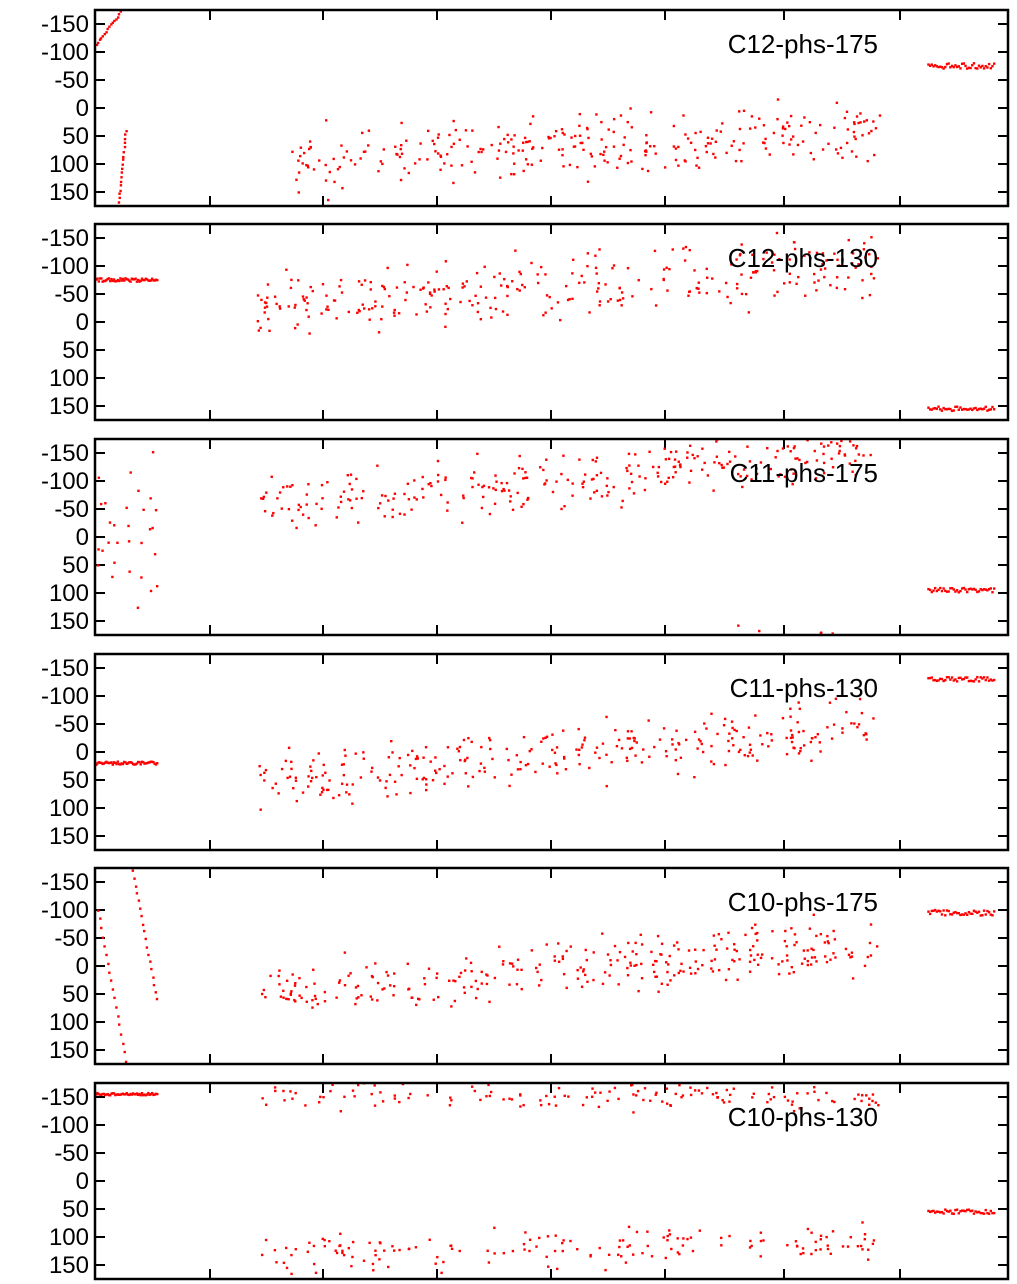 This screenshot has height=1284, width=1017. What do you see at coordinates (69, 192) in the screenshot?
I see `y-tick-label: 150` at bounding box center [69, 192].